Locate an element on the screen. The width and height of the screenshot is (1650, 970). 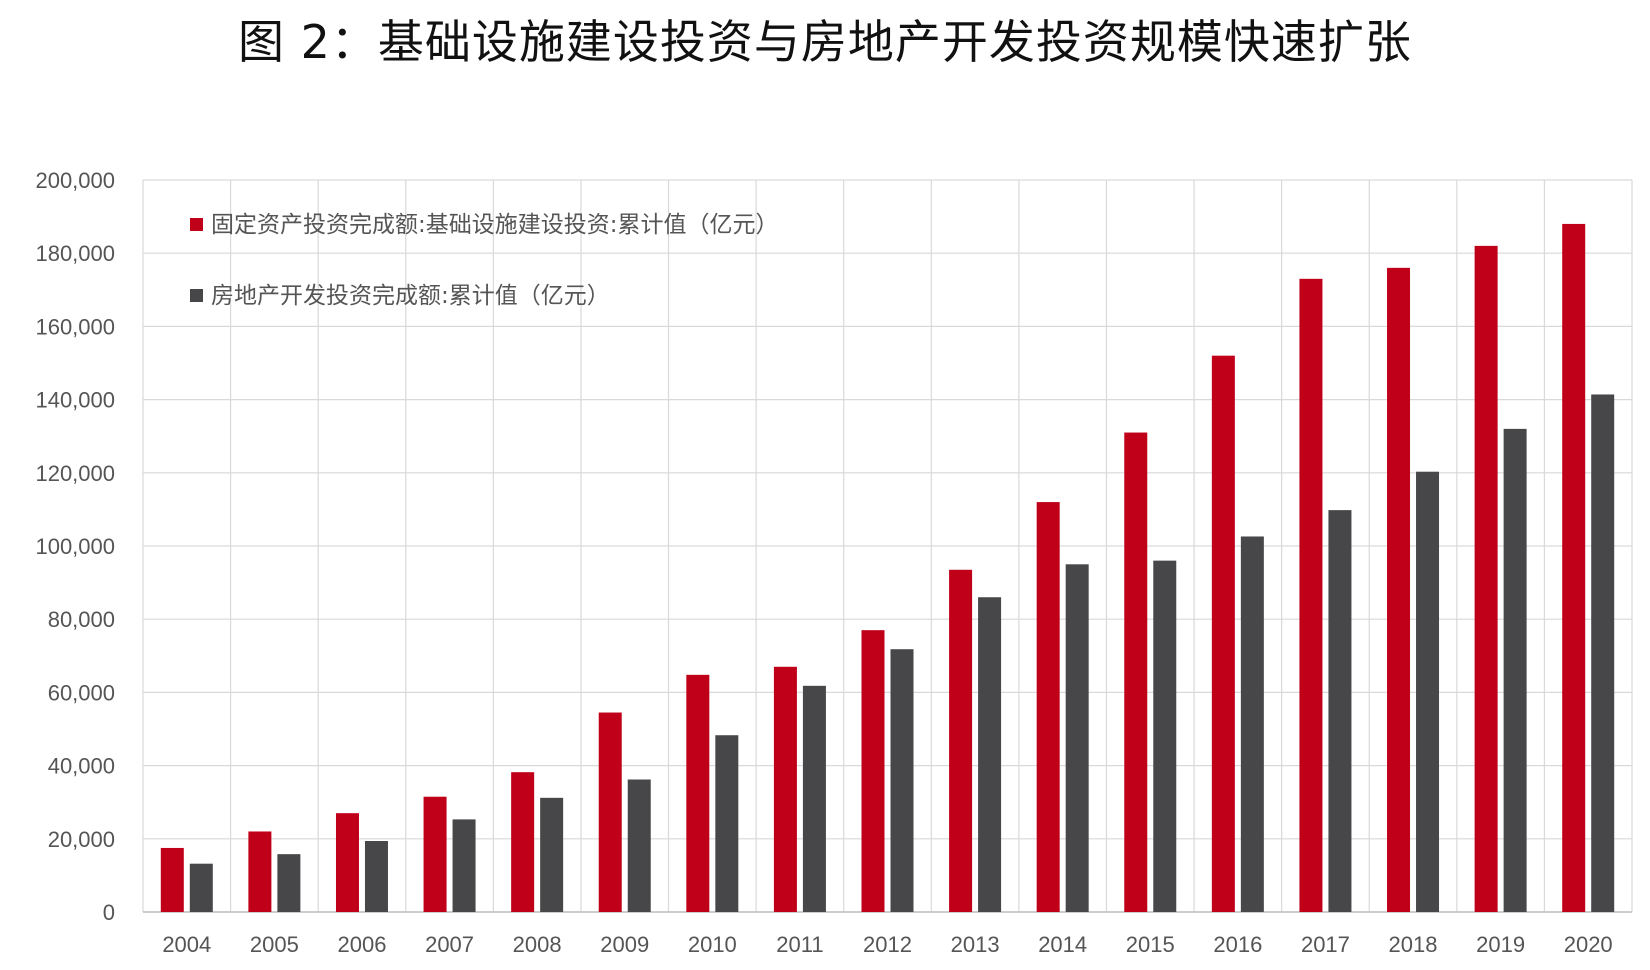
x-tick-label: 2010 is located at coordinates (712, 944).